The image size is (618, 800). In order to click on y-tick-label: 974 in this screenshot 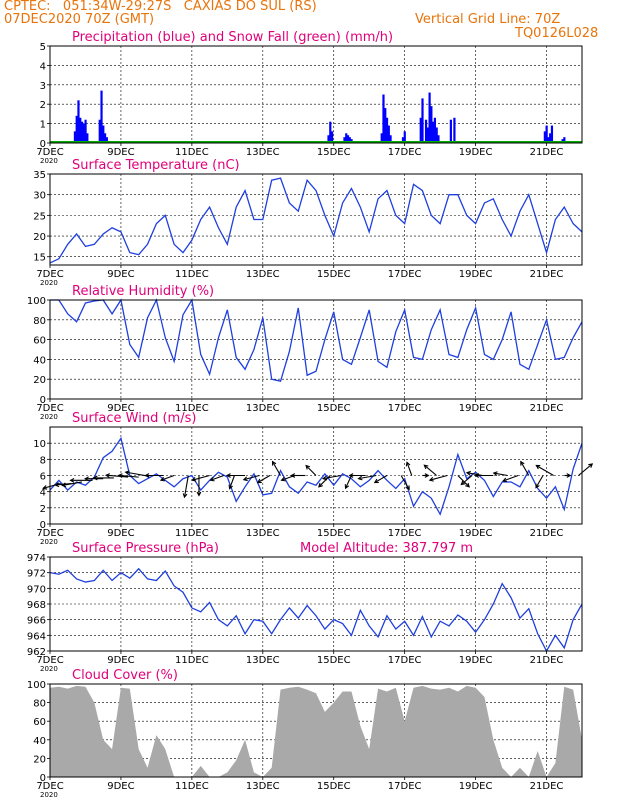, I will do `click(36, 558)`.